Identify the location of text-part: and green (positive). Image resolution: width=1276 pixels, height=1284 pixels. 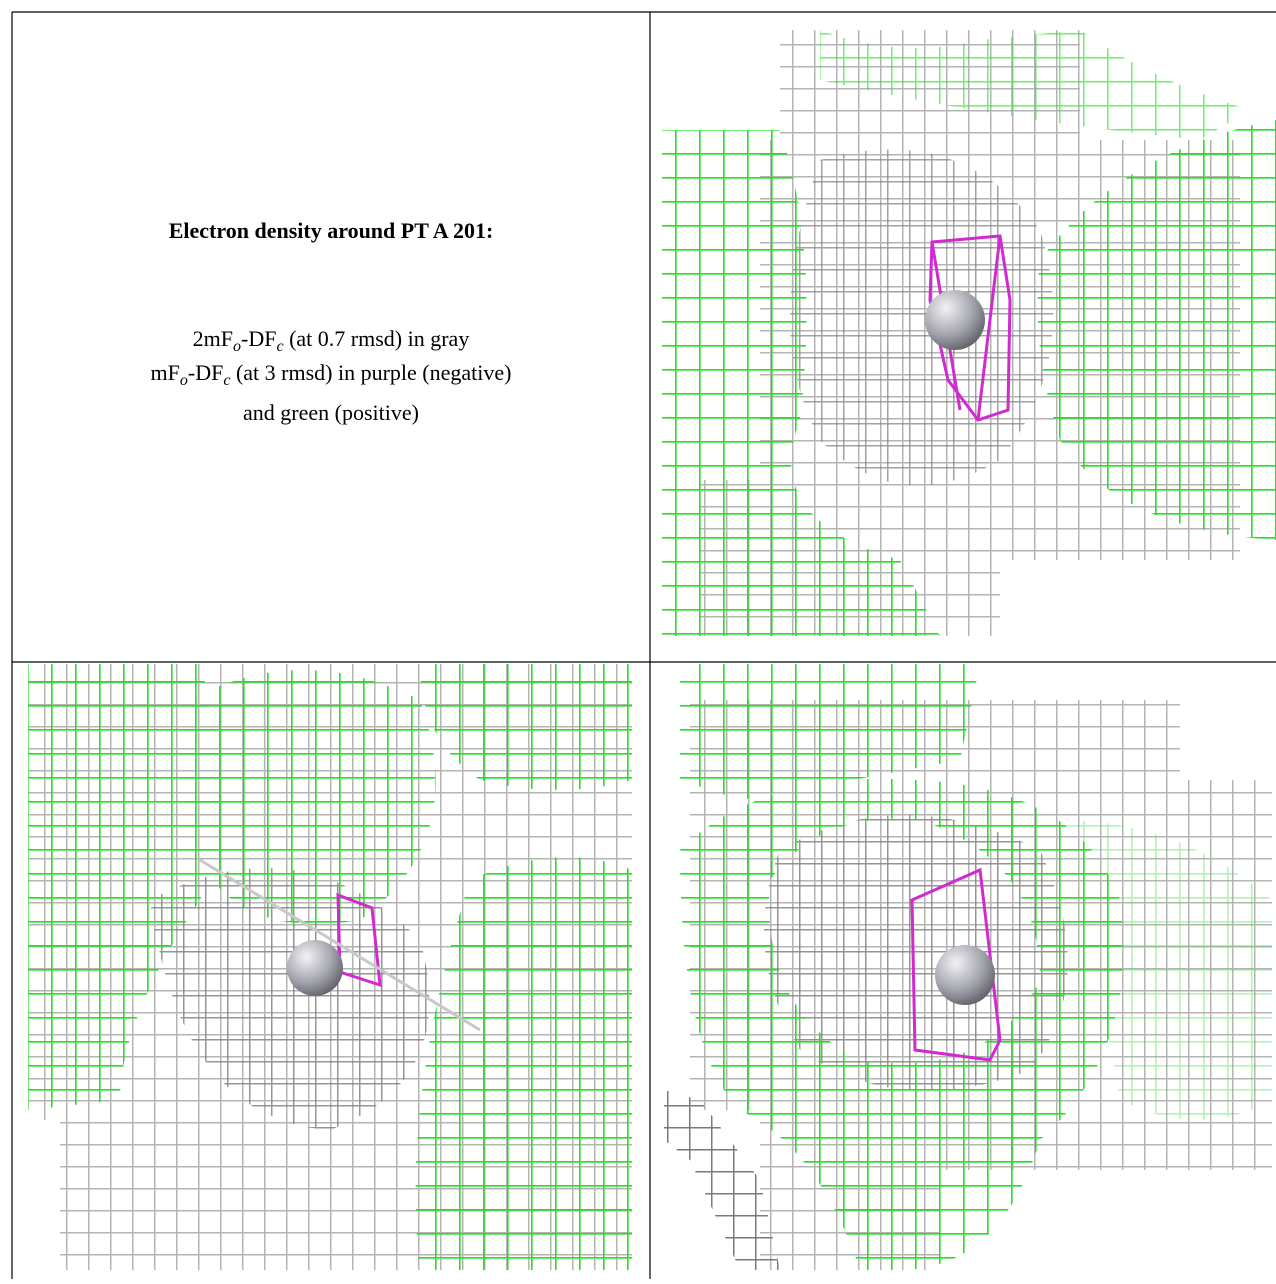
(331, 412).